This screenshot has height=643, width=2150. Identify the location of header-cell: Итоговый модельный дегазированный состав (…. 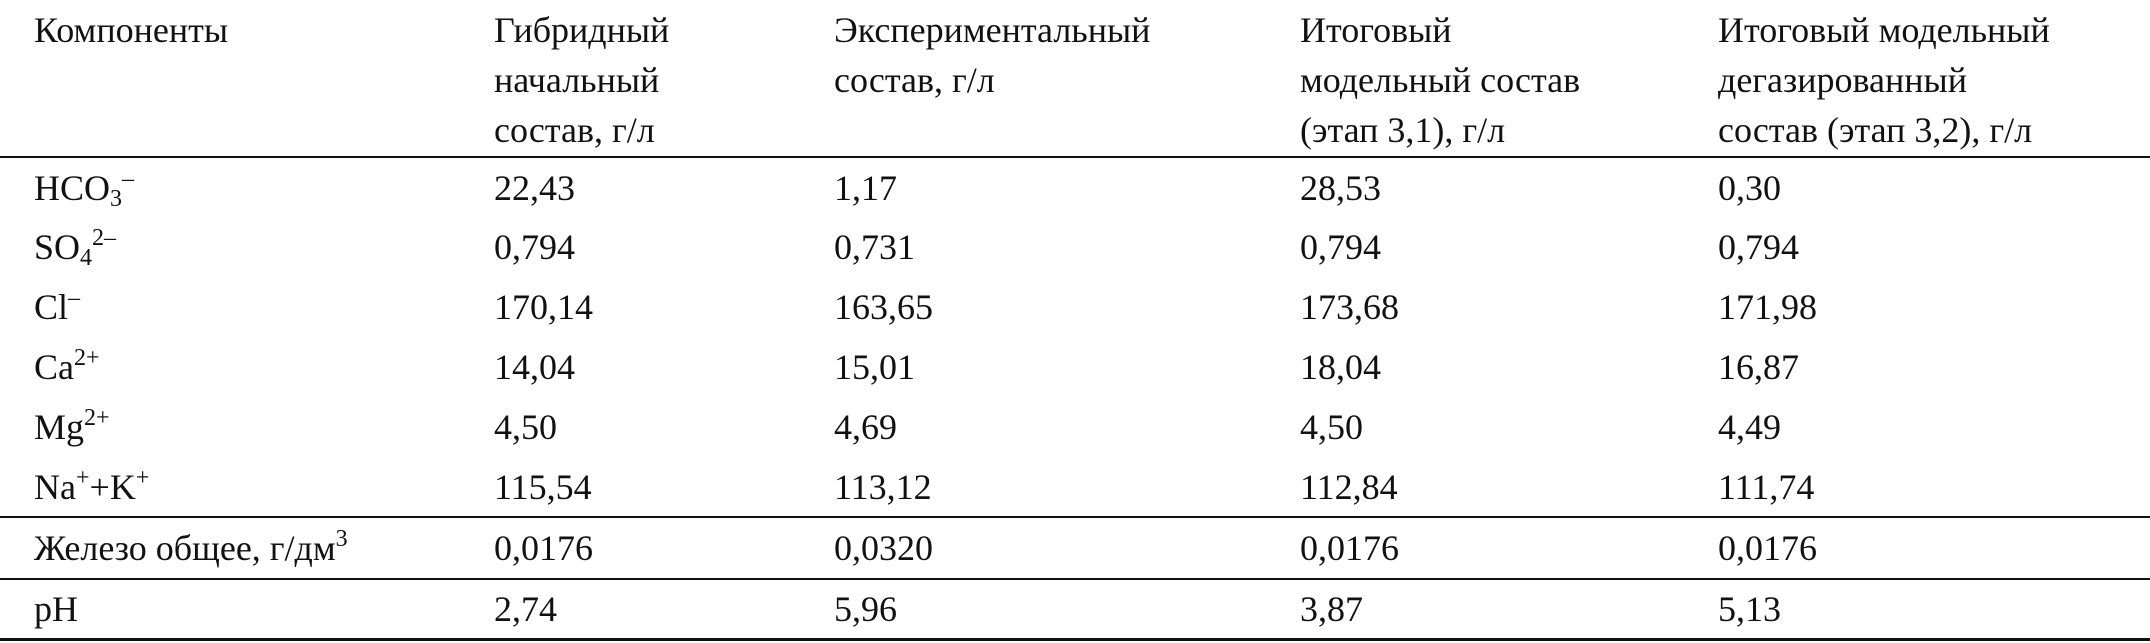
(1934, 79).